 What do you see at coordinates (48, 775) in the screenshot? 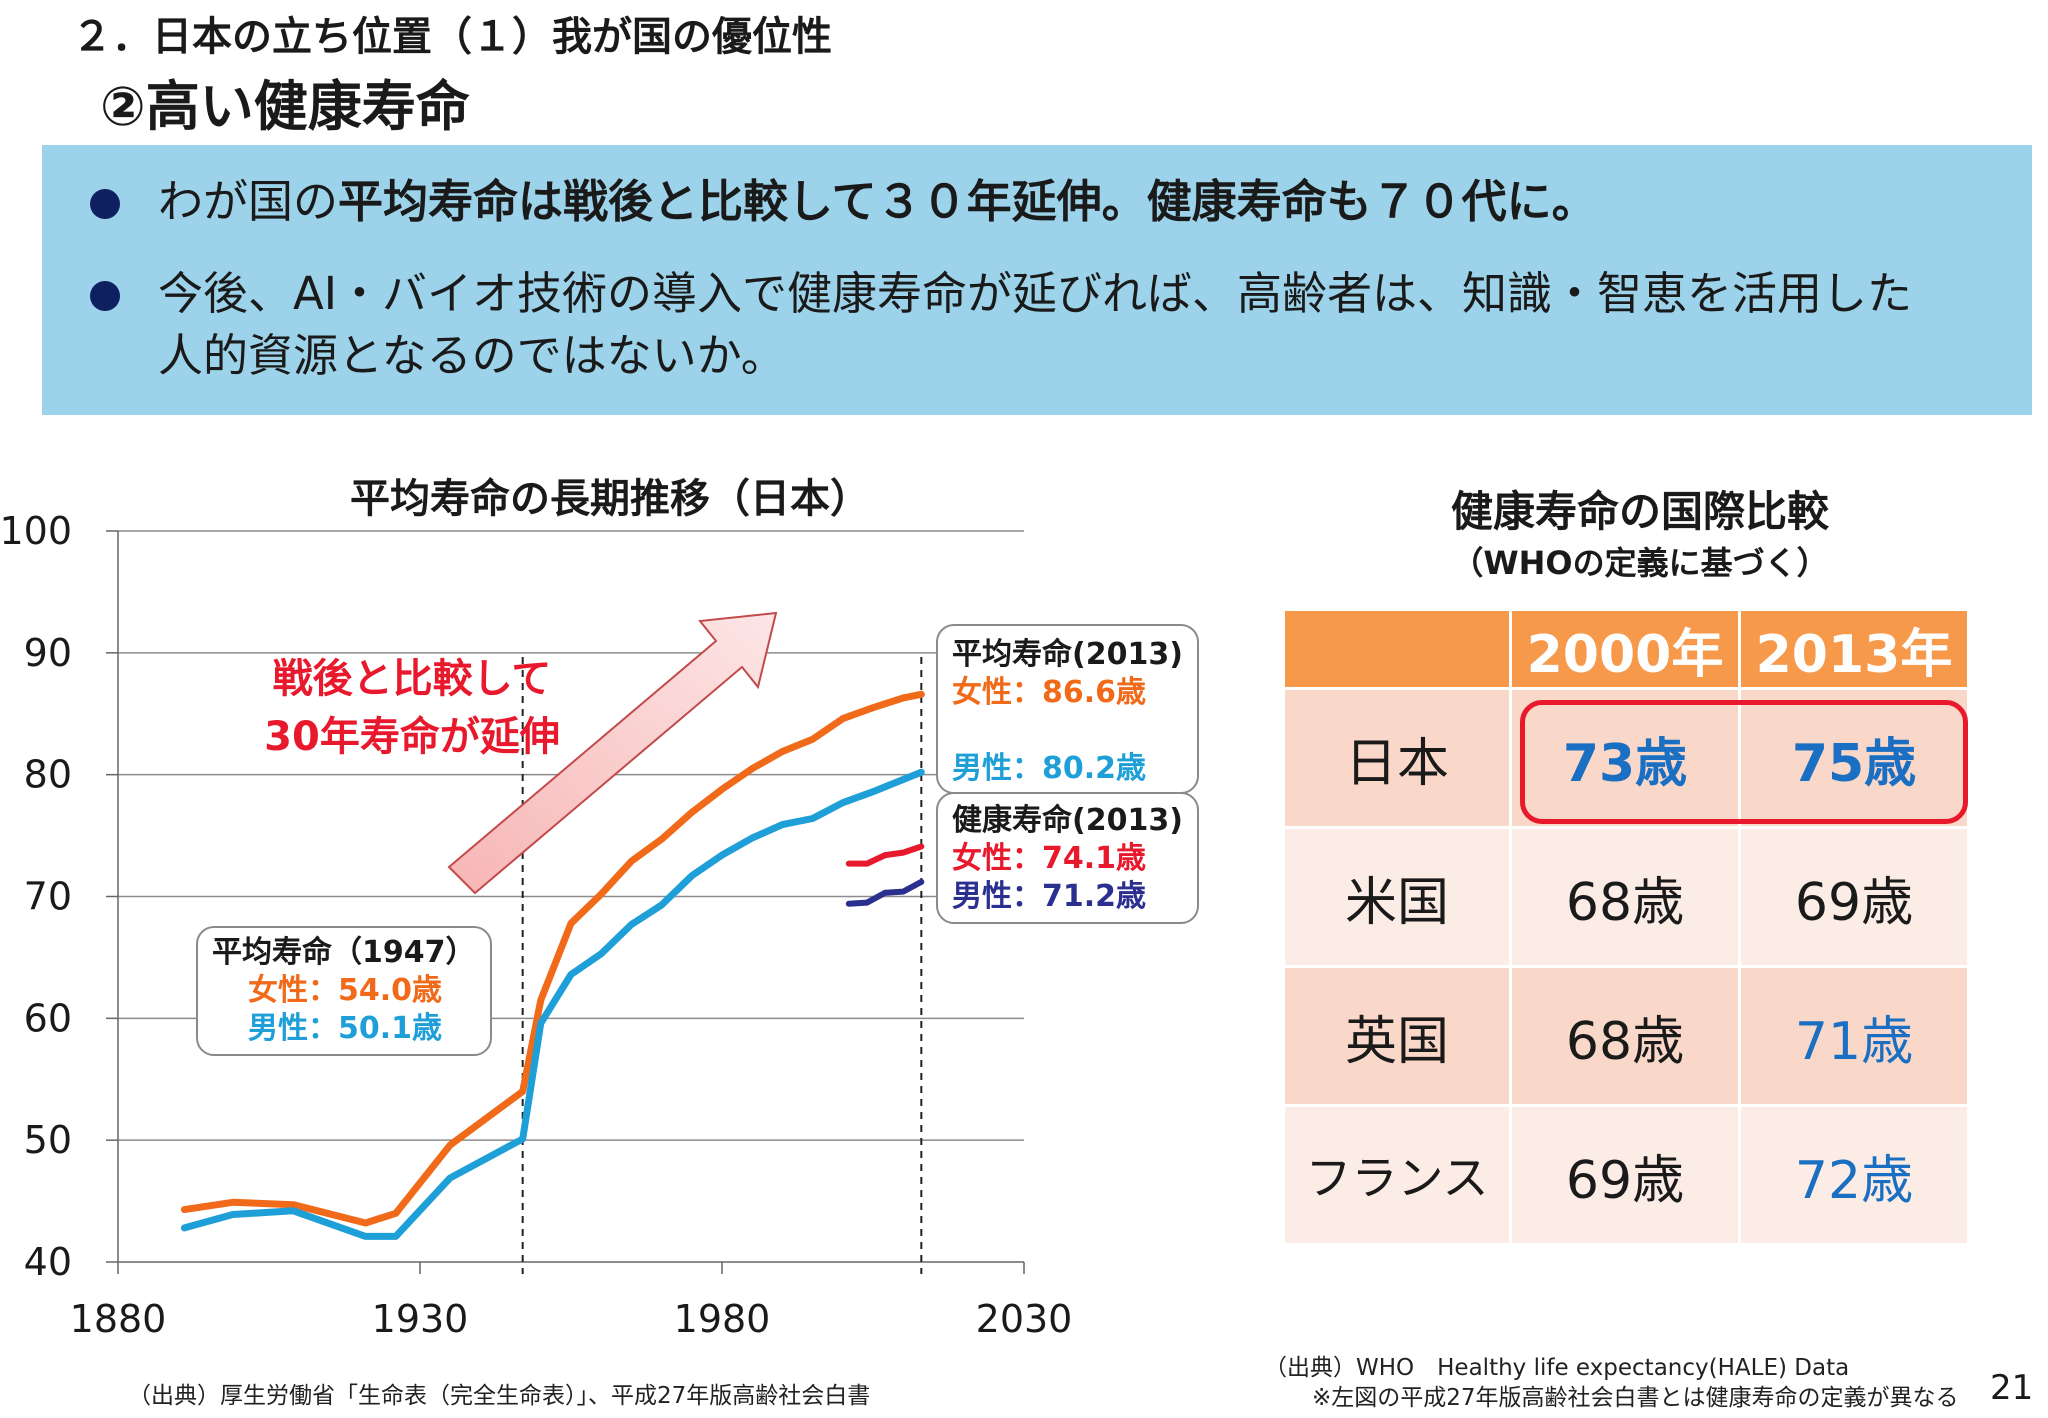
I see `y-tick-label: 80` at bounding box center [48, 775].